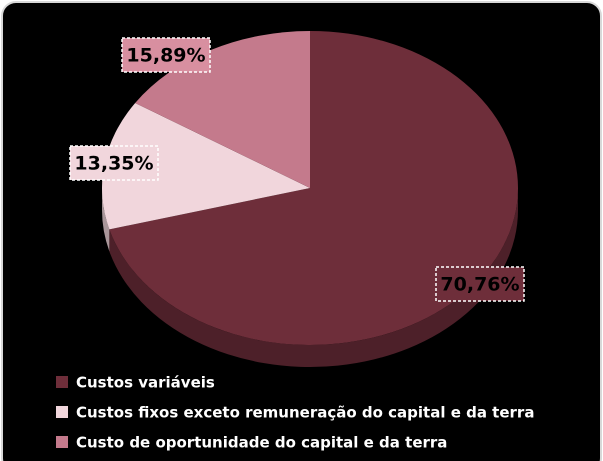 Image resolution: width=603 pixels, height=461 pixels. I want to click on data-label: 15,89%, so click(165, 56).